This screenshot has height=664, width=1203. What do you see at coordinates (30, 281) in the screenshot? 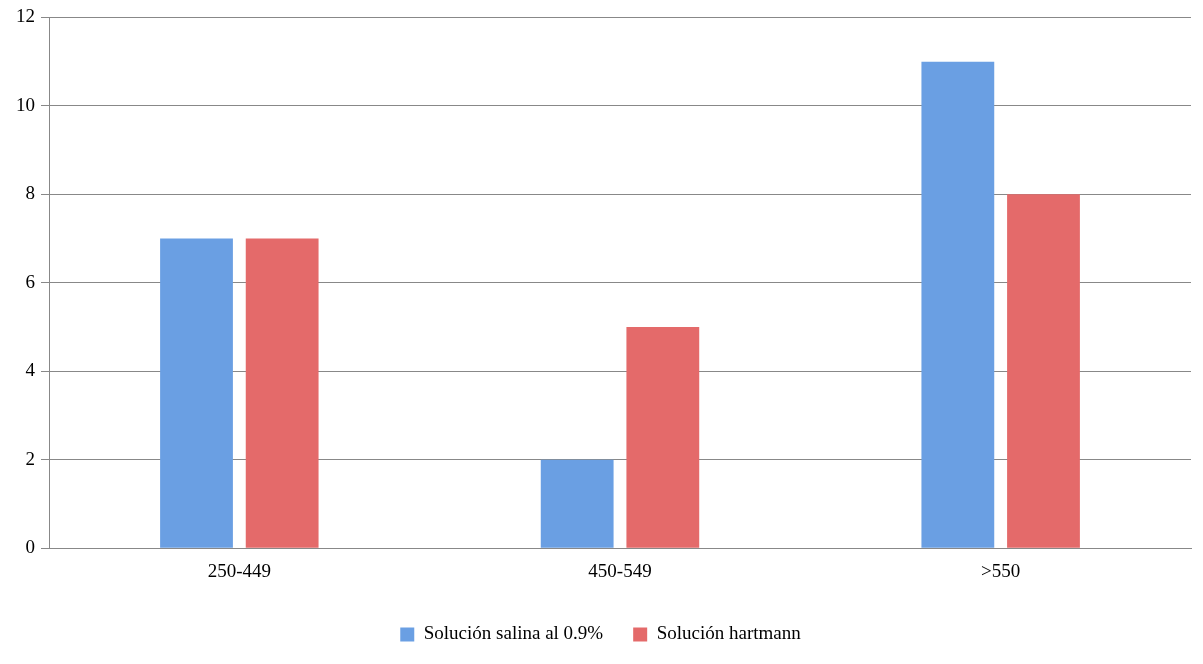
I see `y-tick-label: 6` at bounding box center [30, 281].